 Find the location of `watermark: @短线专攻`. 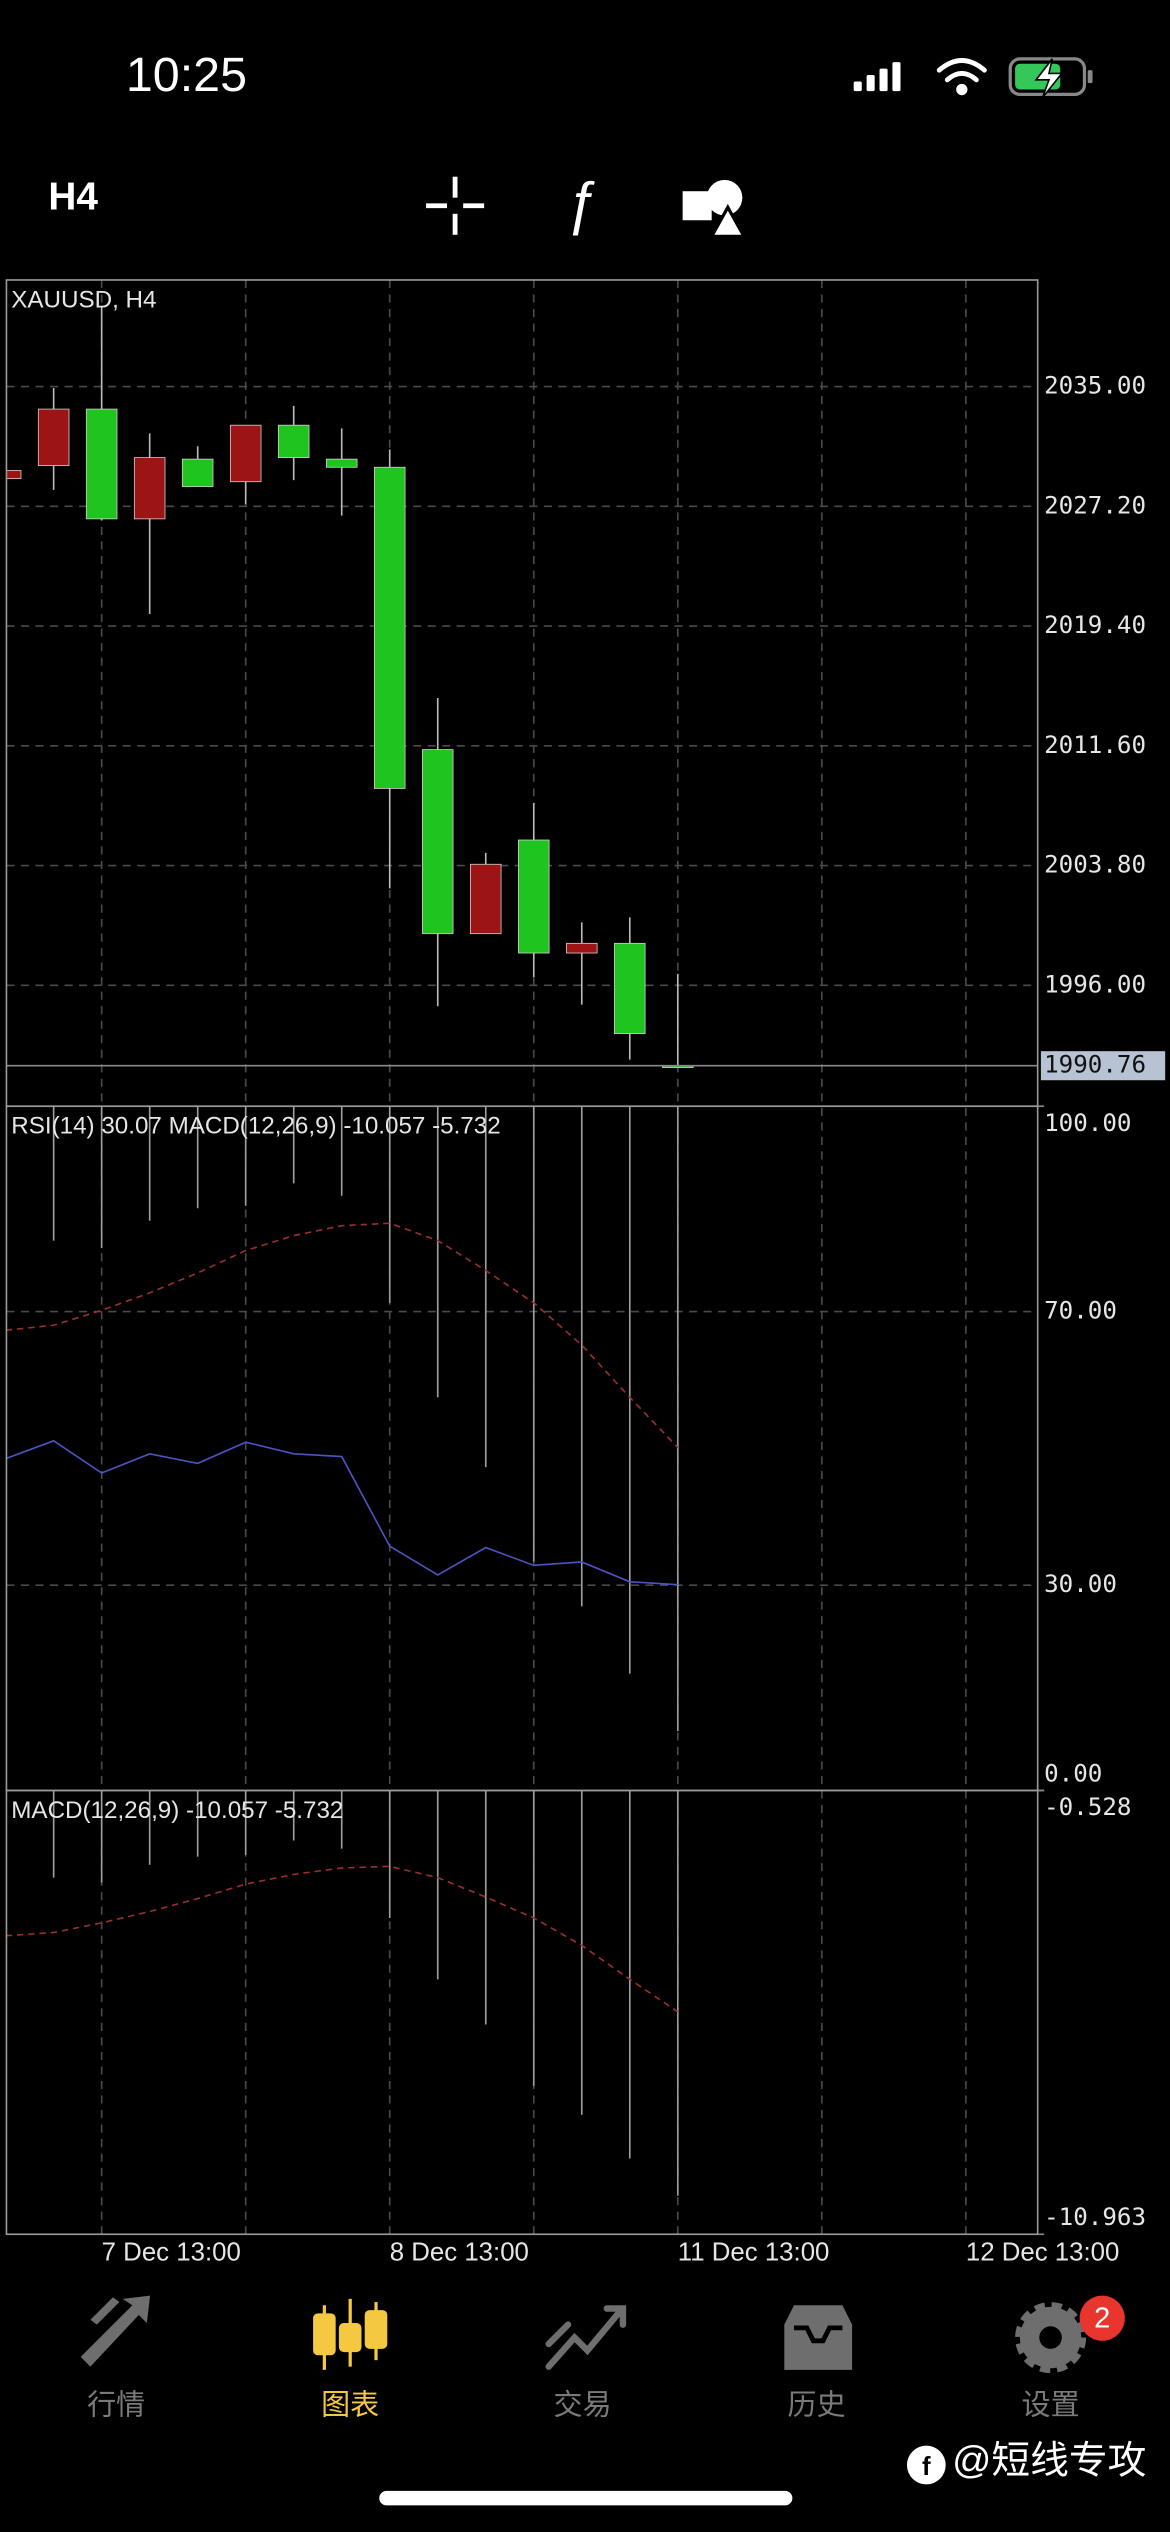

watermark: @短线专攻 is located at coordinates (1049, 2461).